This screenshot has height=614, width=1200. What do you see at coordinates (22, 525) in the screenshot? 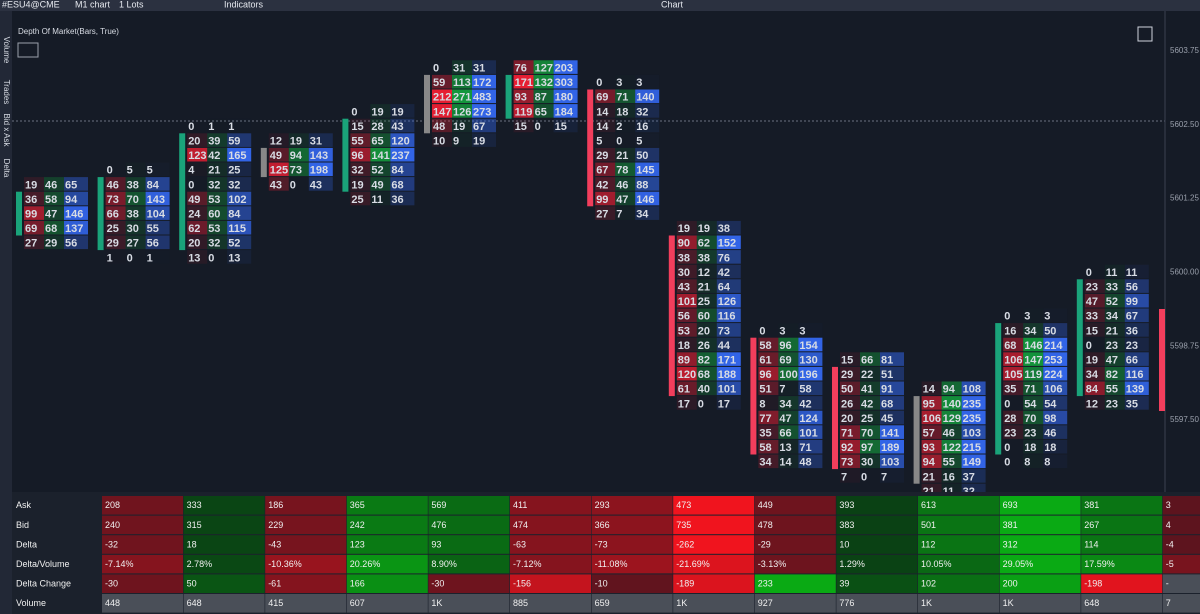
I see `row-label: Bid` at bounding box center [22, 525].